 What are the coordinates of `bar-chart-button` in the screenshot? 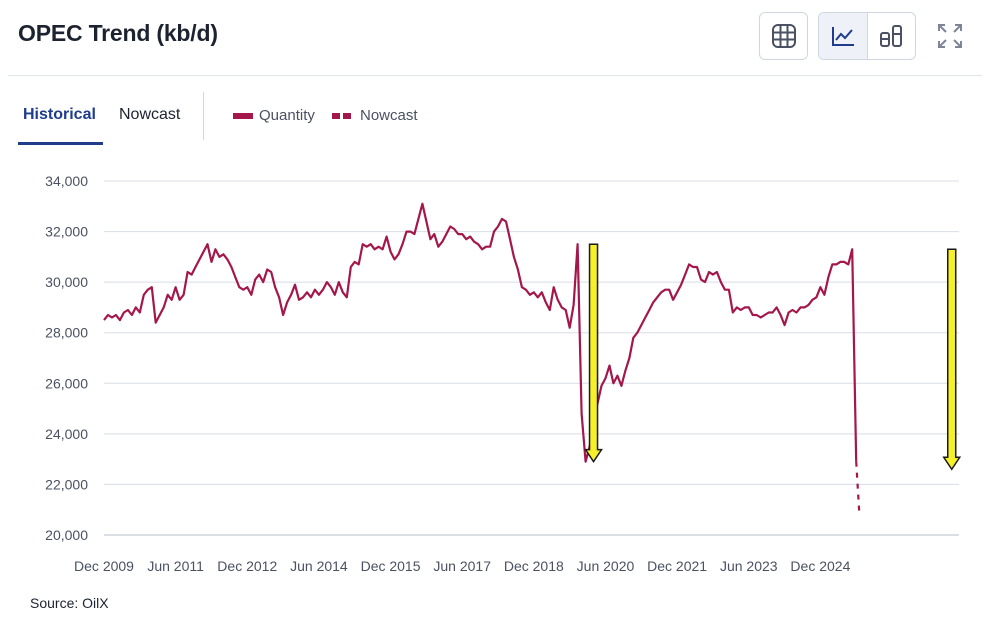 It's located at (892, 36).